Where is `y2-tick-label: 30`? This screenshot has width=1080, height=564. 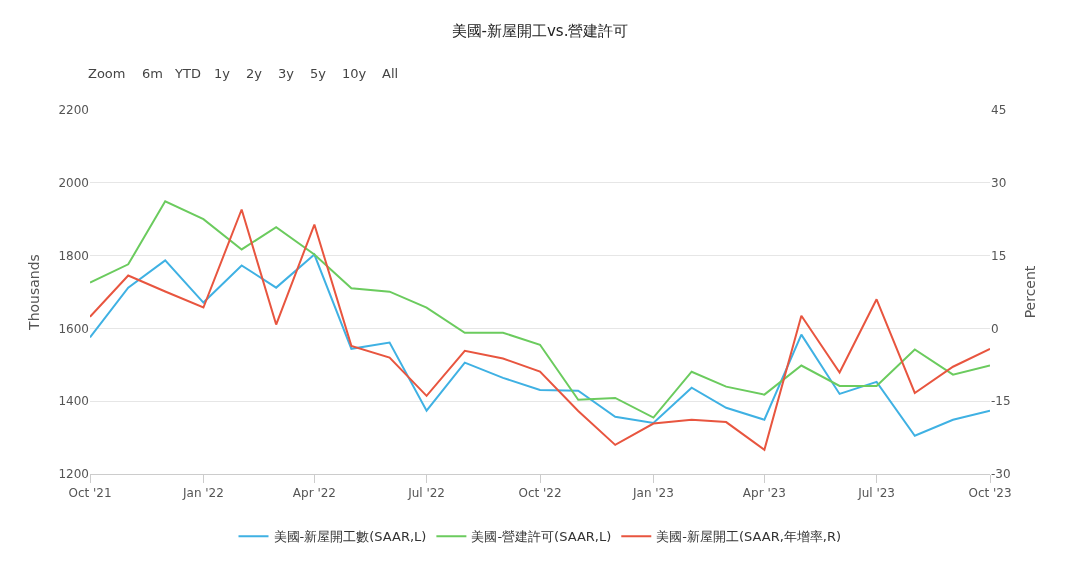 y2-tick-label: 30 is located at coordinates (999, 183).